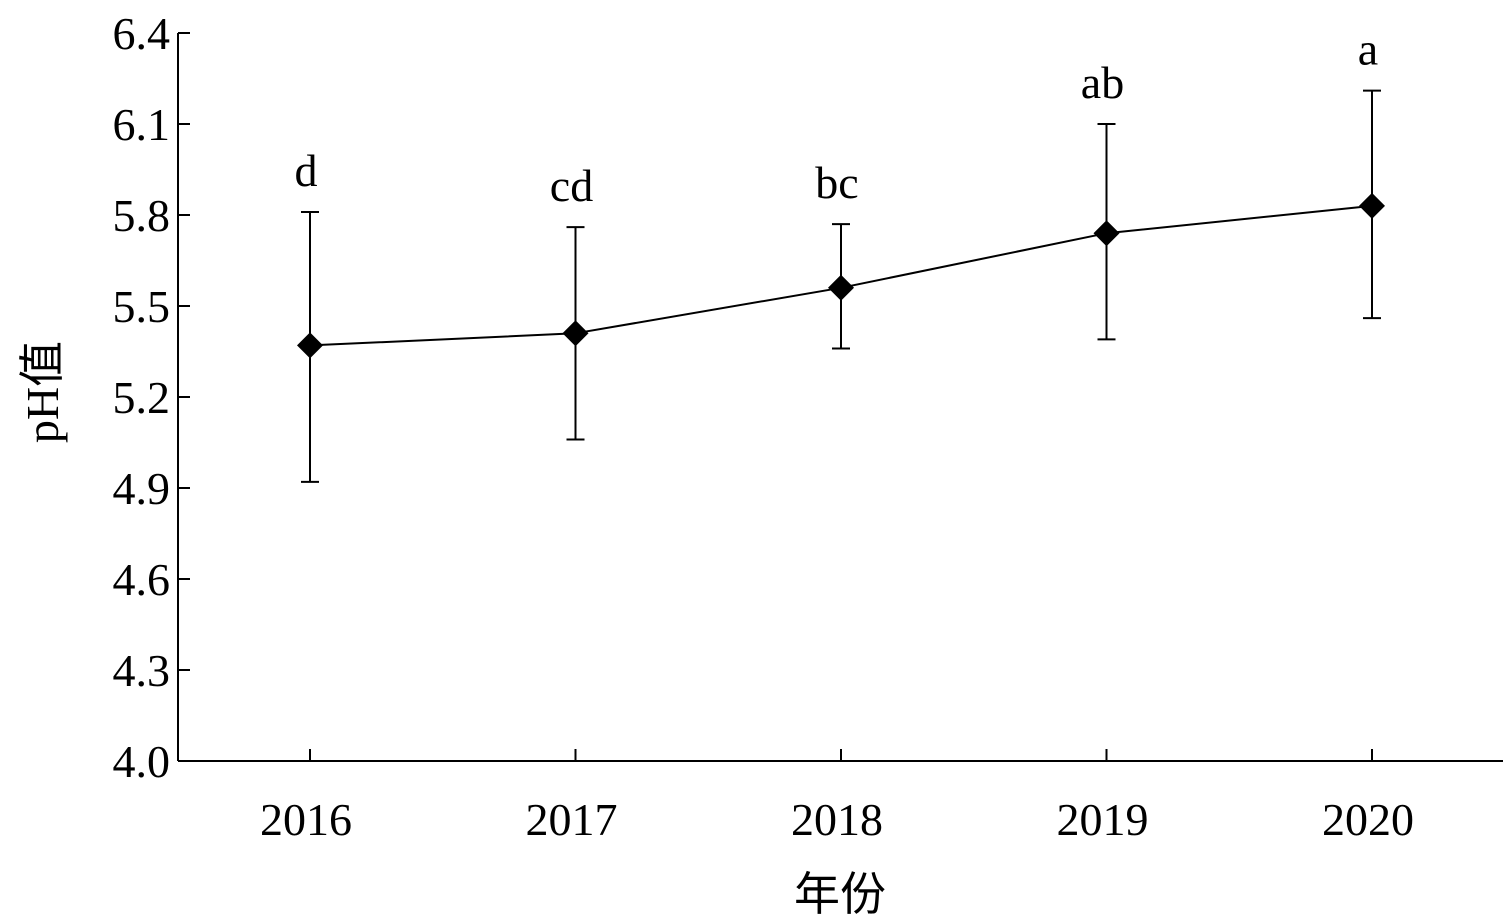 Image resolution: width=1505 pixels, height=923 pixels. I want to click on y-tick-label: 5.8, so click(142, 215).